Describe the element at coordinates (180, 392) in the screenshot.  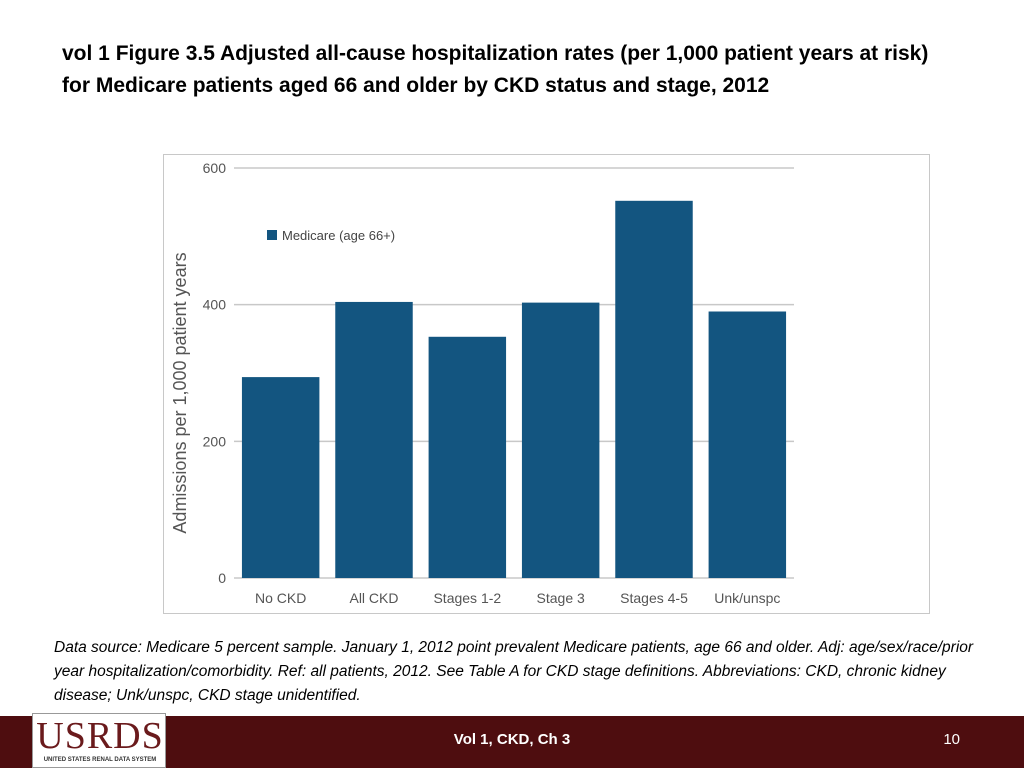
I see `y-axis-label: Admissions per 1,000 patient years` at that location.